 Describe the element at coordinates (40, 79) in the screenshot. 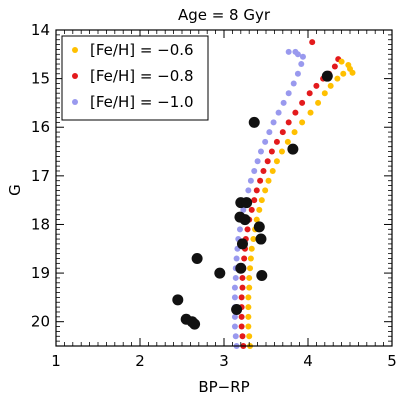

I see `y-tick-label: 15` at that location.